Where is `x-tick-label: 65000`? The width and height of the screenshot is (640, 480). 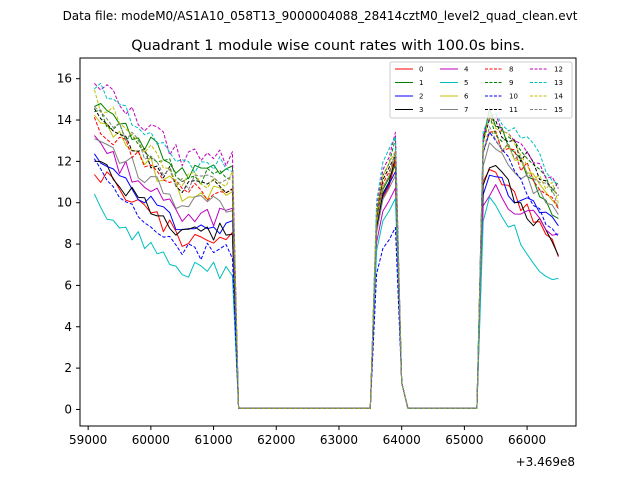
x-tick-label: 65000 is located at coordinates (464, 440).